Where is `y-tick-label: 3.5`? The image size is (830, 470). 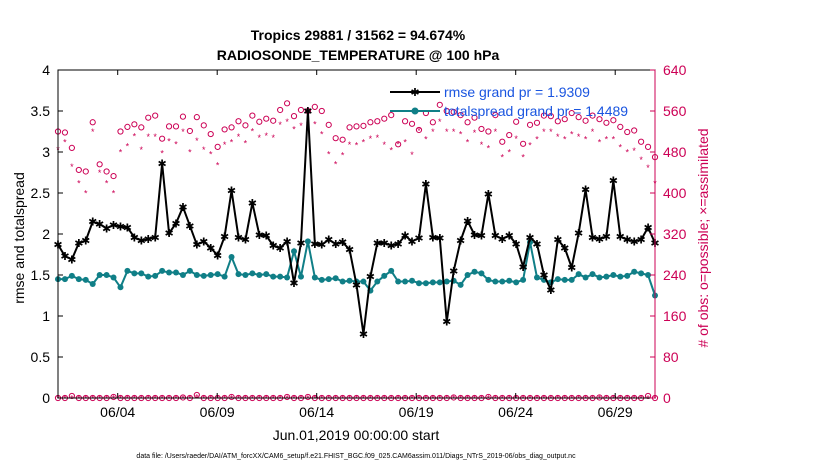
y-tick-label: 3.5 is located at coordinates (41, 111).